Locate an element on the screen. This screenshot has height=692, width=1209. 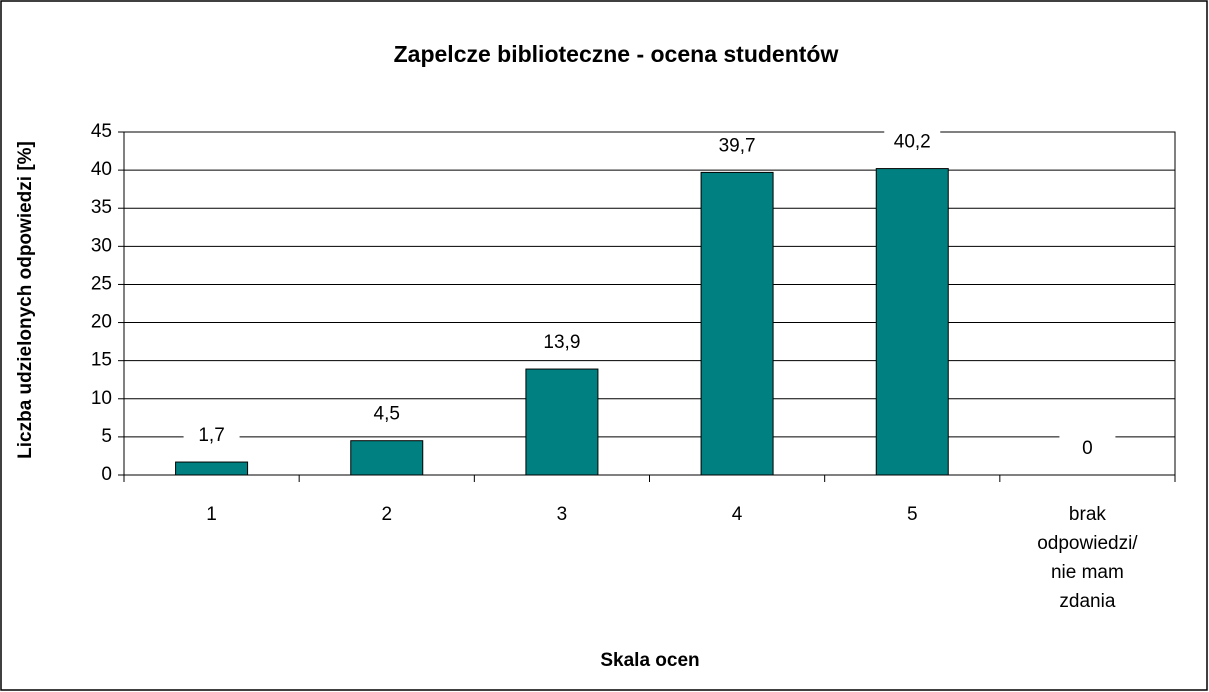
chart-title: Zapelcze biblioteczne - ocena studentów is located at coordinates (616, 54).